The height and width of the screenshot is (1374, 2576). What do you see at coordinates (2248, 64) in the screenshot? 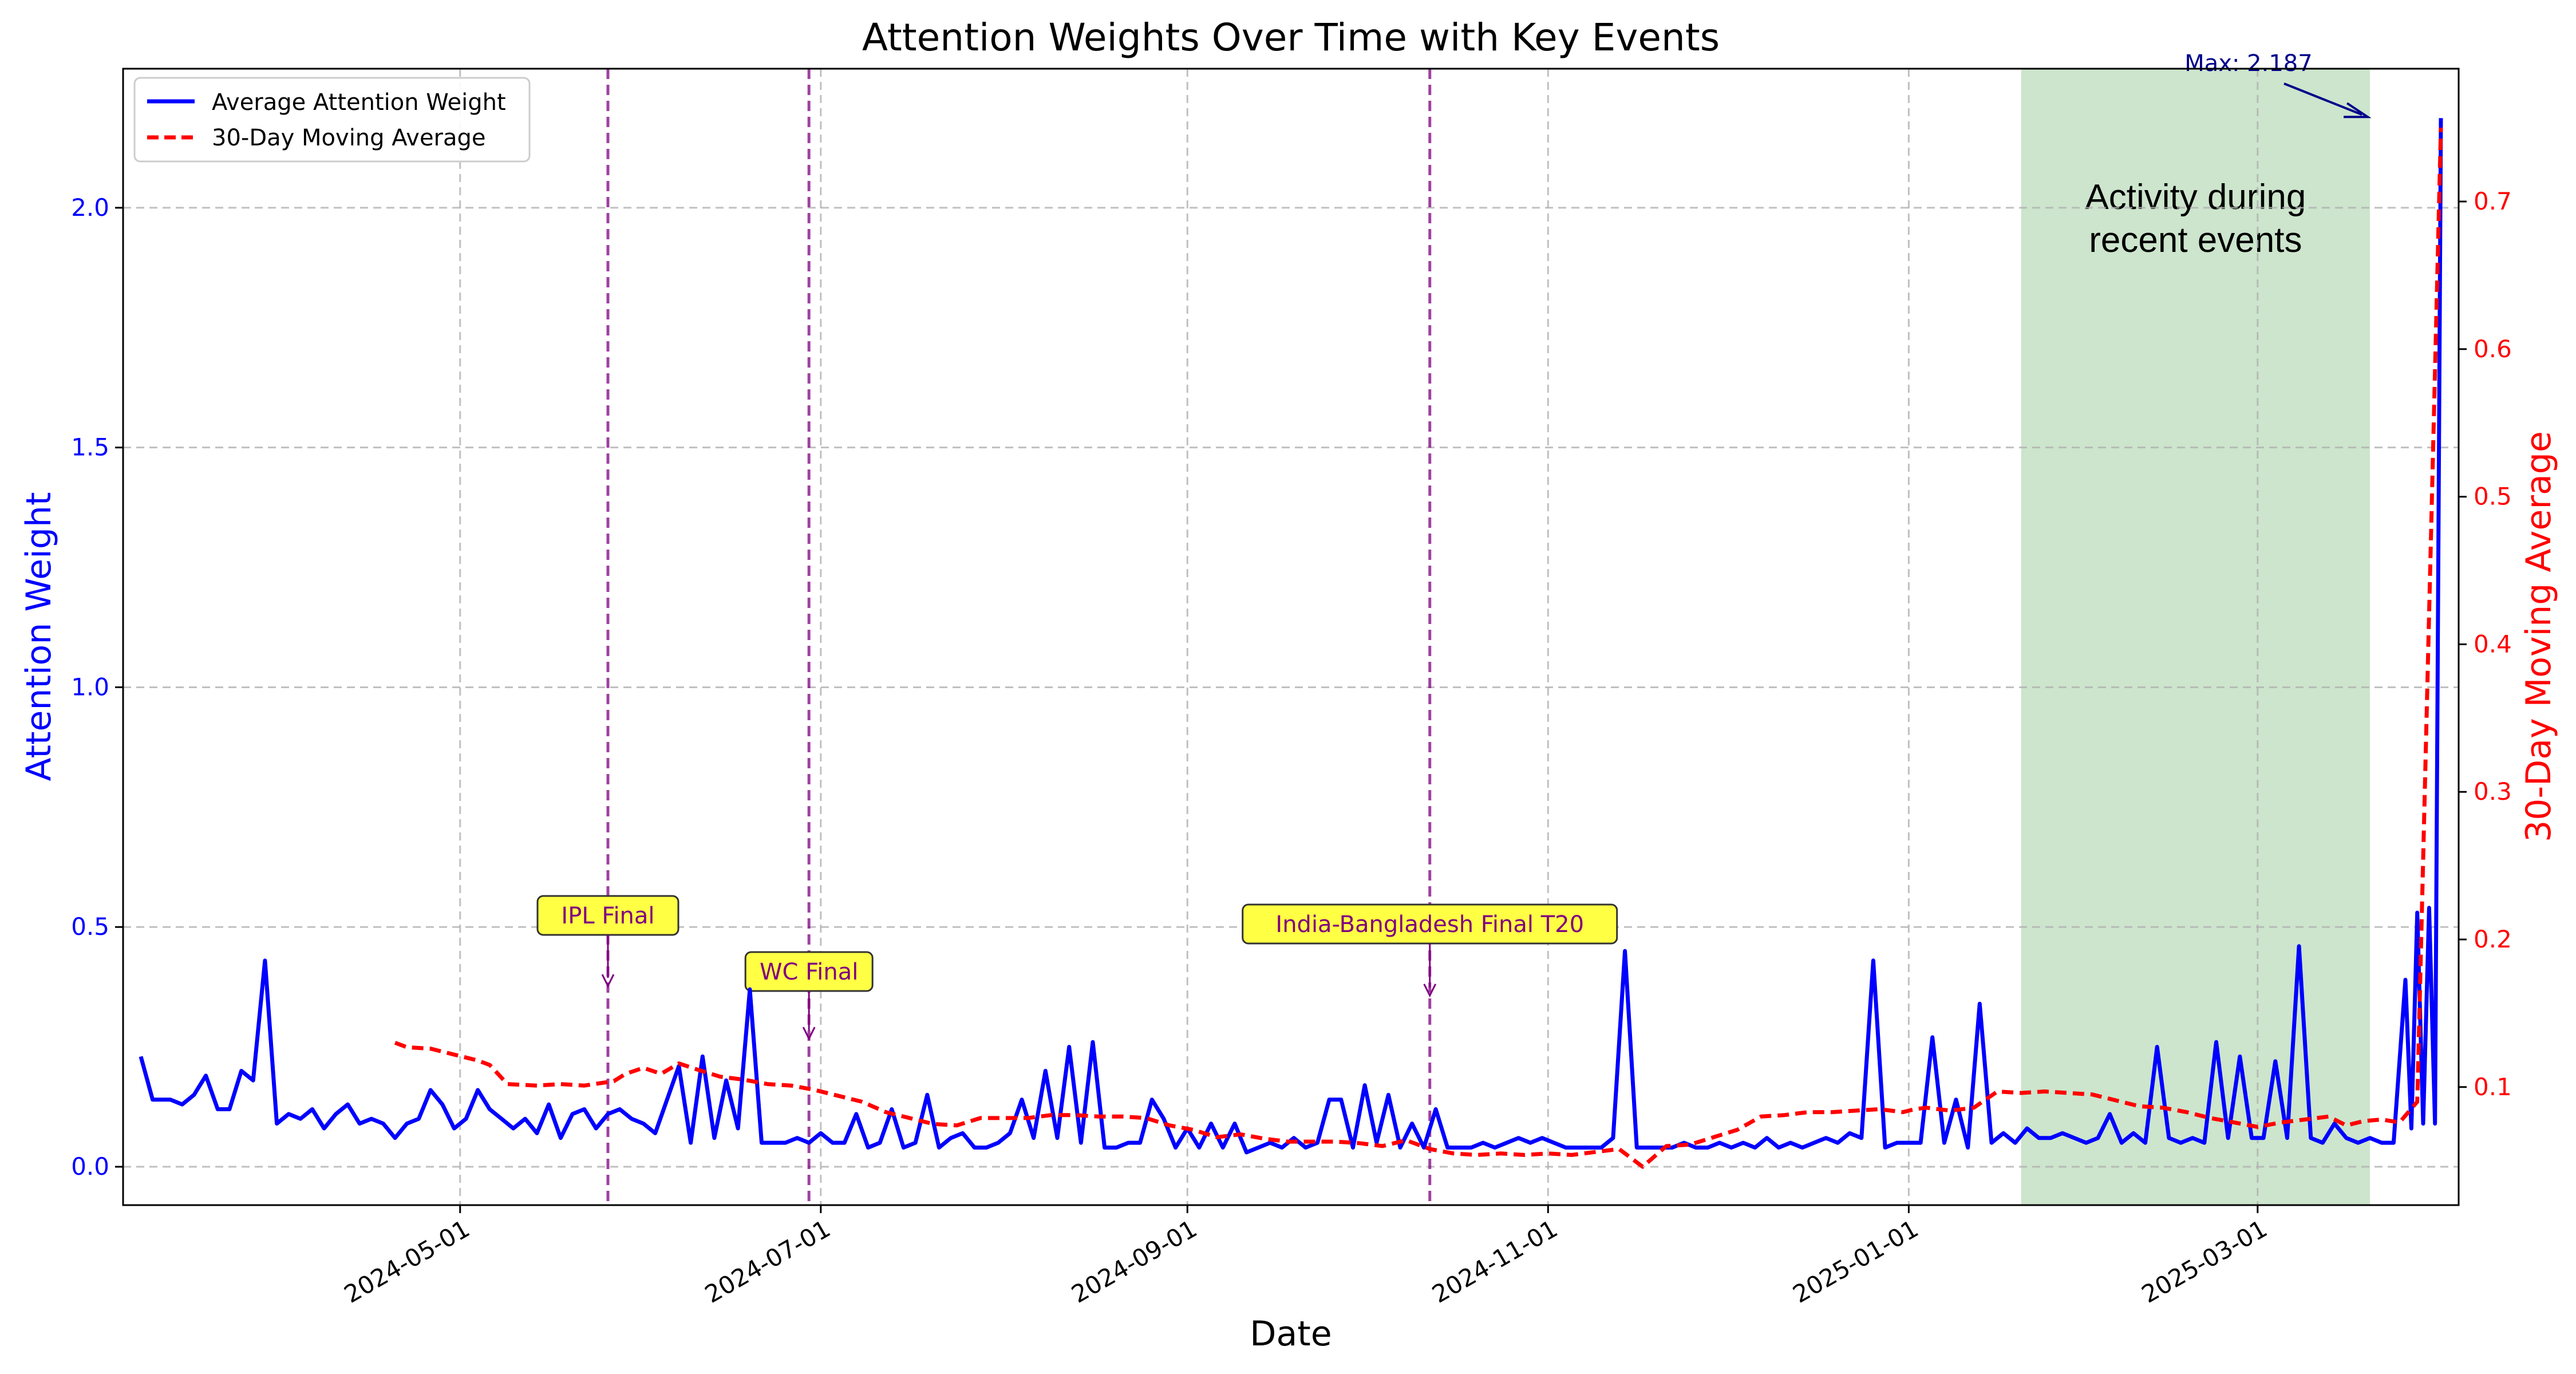
I see `max-annotation-label: Max: 2.187` at bounding box center [2248, 64].